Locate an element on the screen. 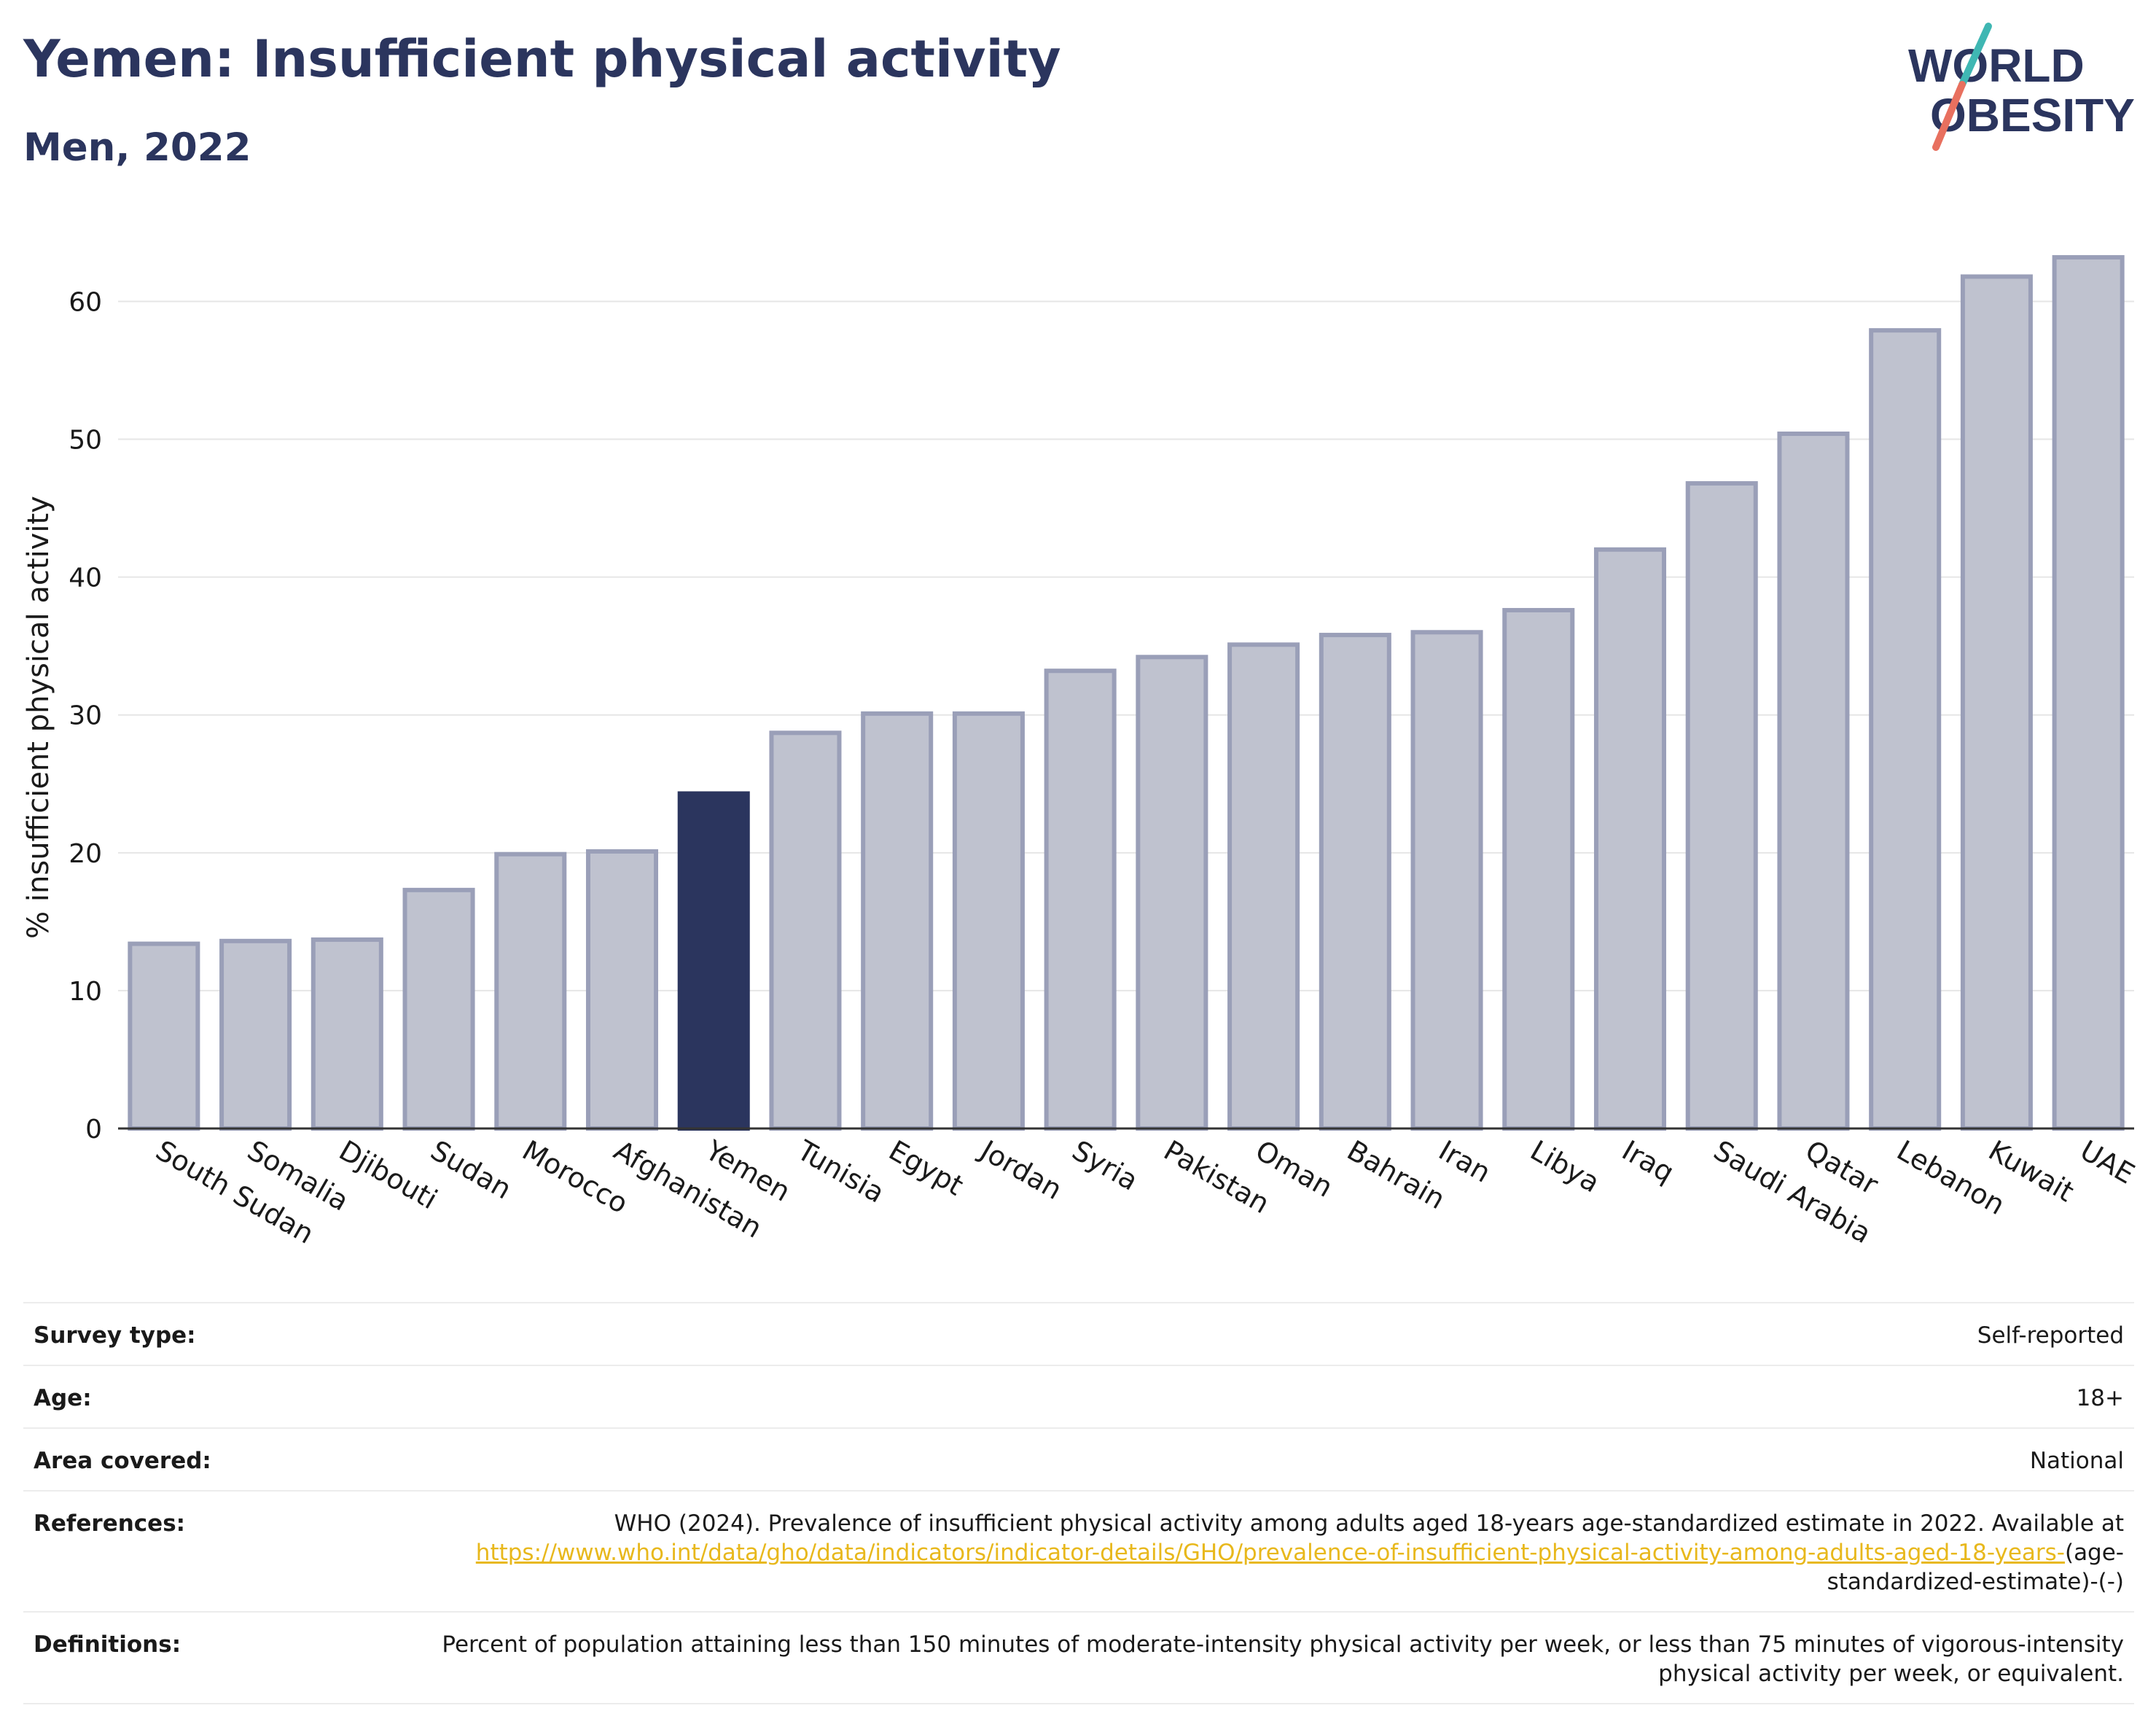 The height and width of the screenshot is (1735, 2156). x-tick-label: UAE is located at coordinates (2108, 1162).